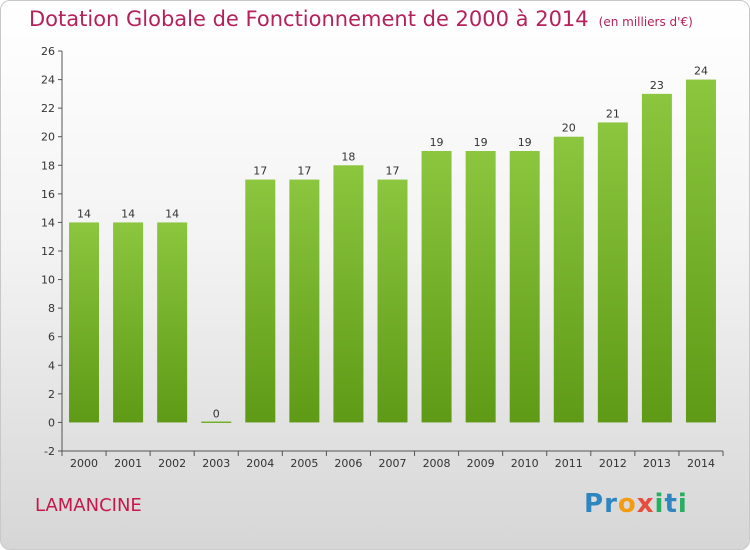  Describe the element at coordinates (611, 504) in the screenshot. I see `brand-letter: r` at that location.